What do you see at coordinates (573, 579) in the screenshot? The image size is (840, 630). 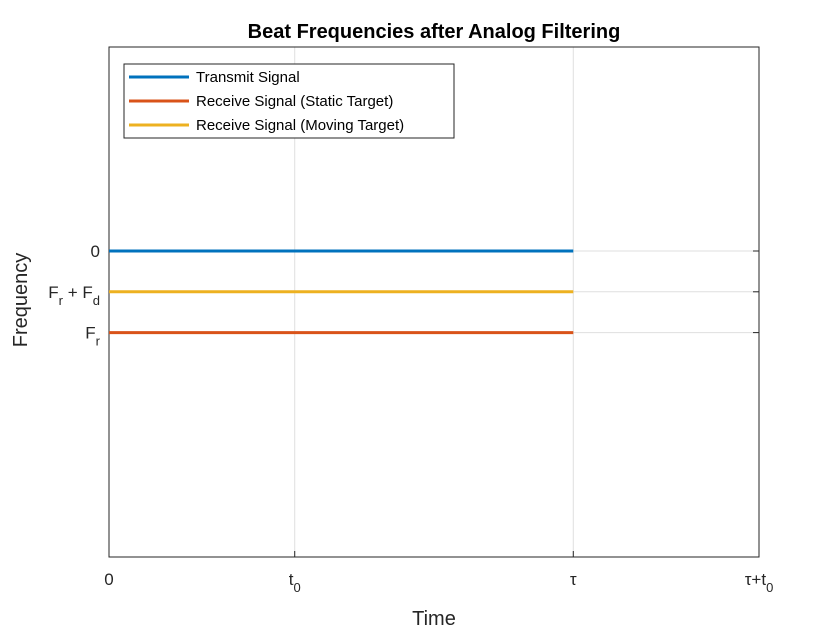 I see `x-tick-label: τ` at bounding box center [573, 579].